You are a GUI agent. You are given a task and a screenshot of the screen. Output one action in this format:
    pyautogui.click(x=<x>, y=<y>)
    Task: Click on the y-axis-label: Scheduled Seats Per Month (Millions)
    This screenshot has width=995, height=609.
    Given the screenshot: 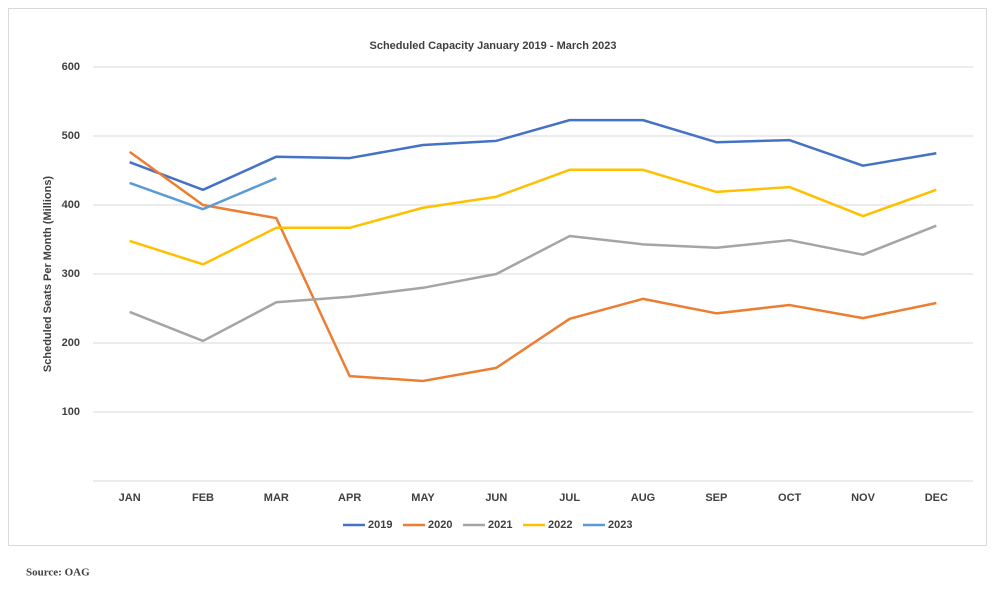 What is the action you would take?
    pyautogui.click(x=48, y=274)
    